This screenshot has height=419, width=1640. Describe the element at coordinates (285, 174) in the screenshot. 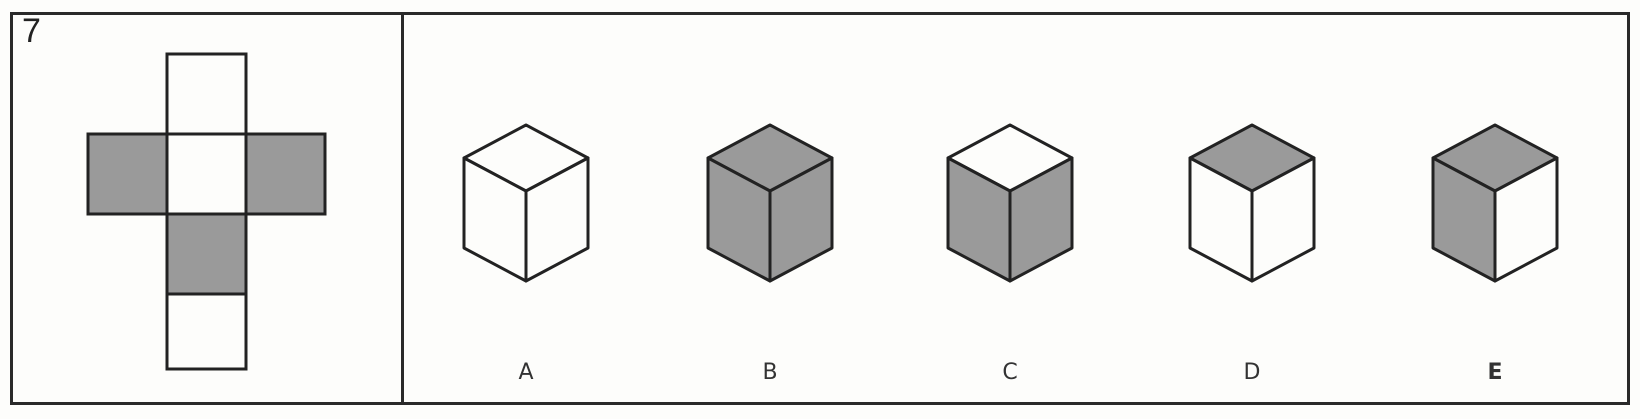

I see `net-right-face` at that location.